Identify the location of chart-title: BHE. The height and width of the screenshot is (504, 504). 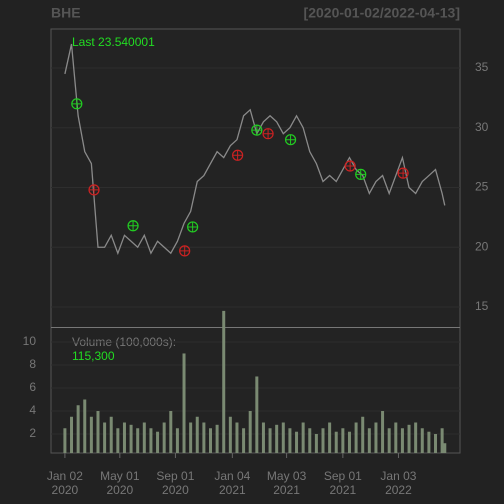
(66, 13).